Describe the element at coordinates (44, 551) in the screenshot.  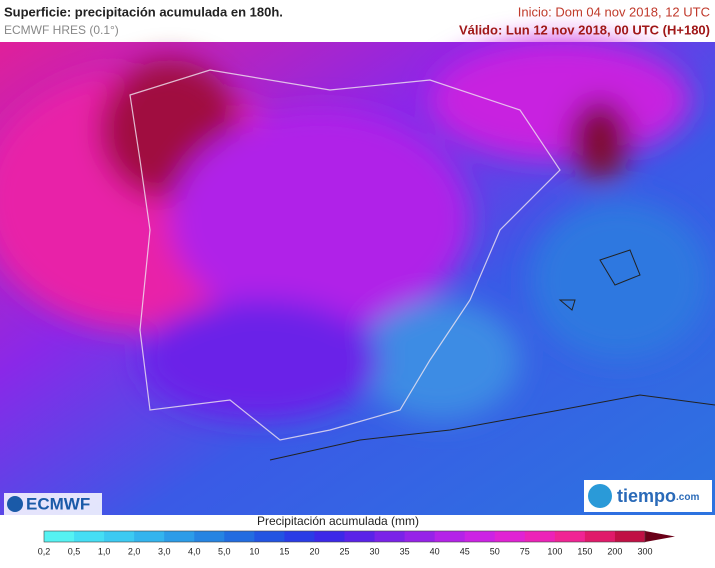
I see `tick-label: 0,2` at that location.